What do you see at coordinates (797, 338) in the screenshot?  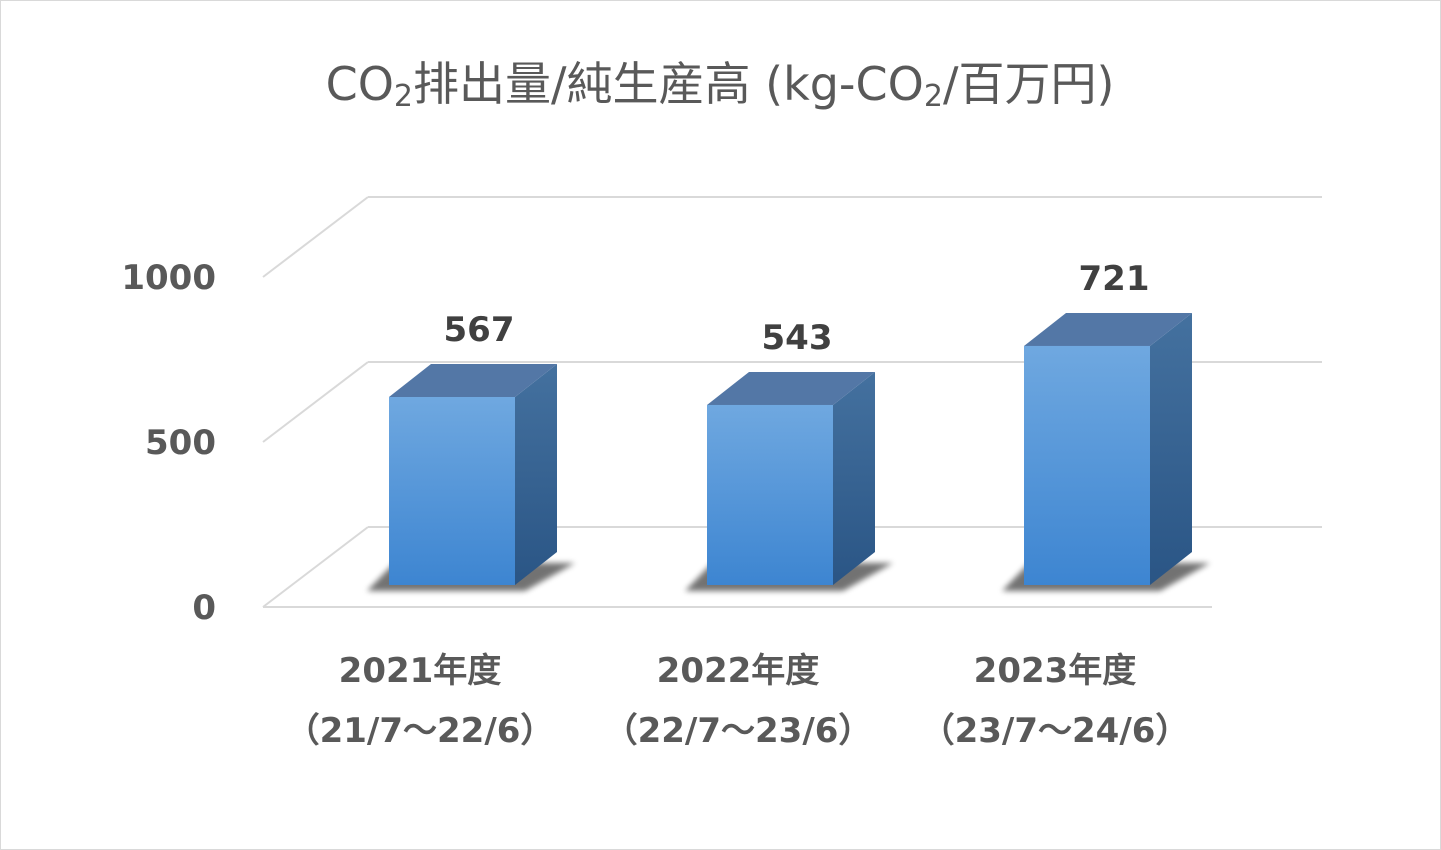 I see `data-label: 543` at bounding box center [797, 338].